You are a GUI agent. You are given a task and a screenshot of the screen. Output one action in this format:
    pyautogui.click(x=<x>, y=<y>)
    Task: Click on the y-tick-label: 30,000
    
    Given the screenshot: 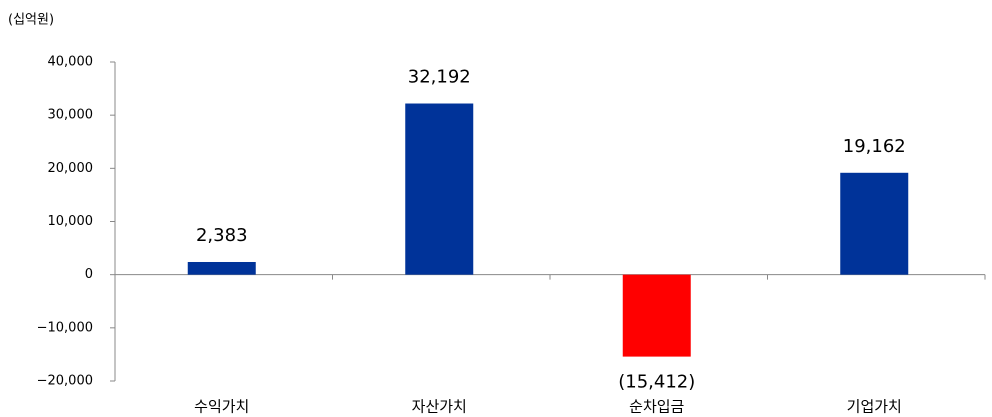 What is the action you would take?
    pyautogui.click(x=71, y=115)
    